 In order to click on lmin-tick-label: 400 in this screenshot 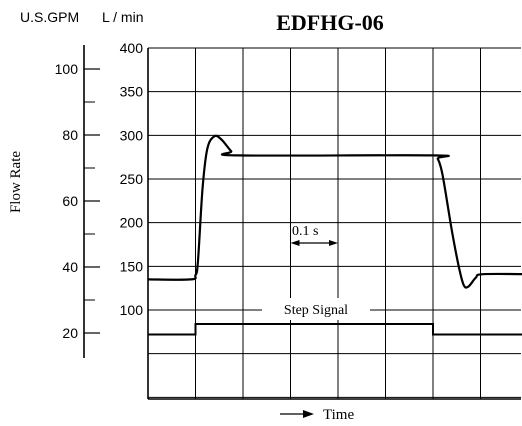, I will do `click(132, 48)`.